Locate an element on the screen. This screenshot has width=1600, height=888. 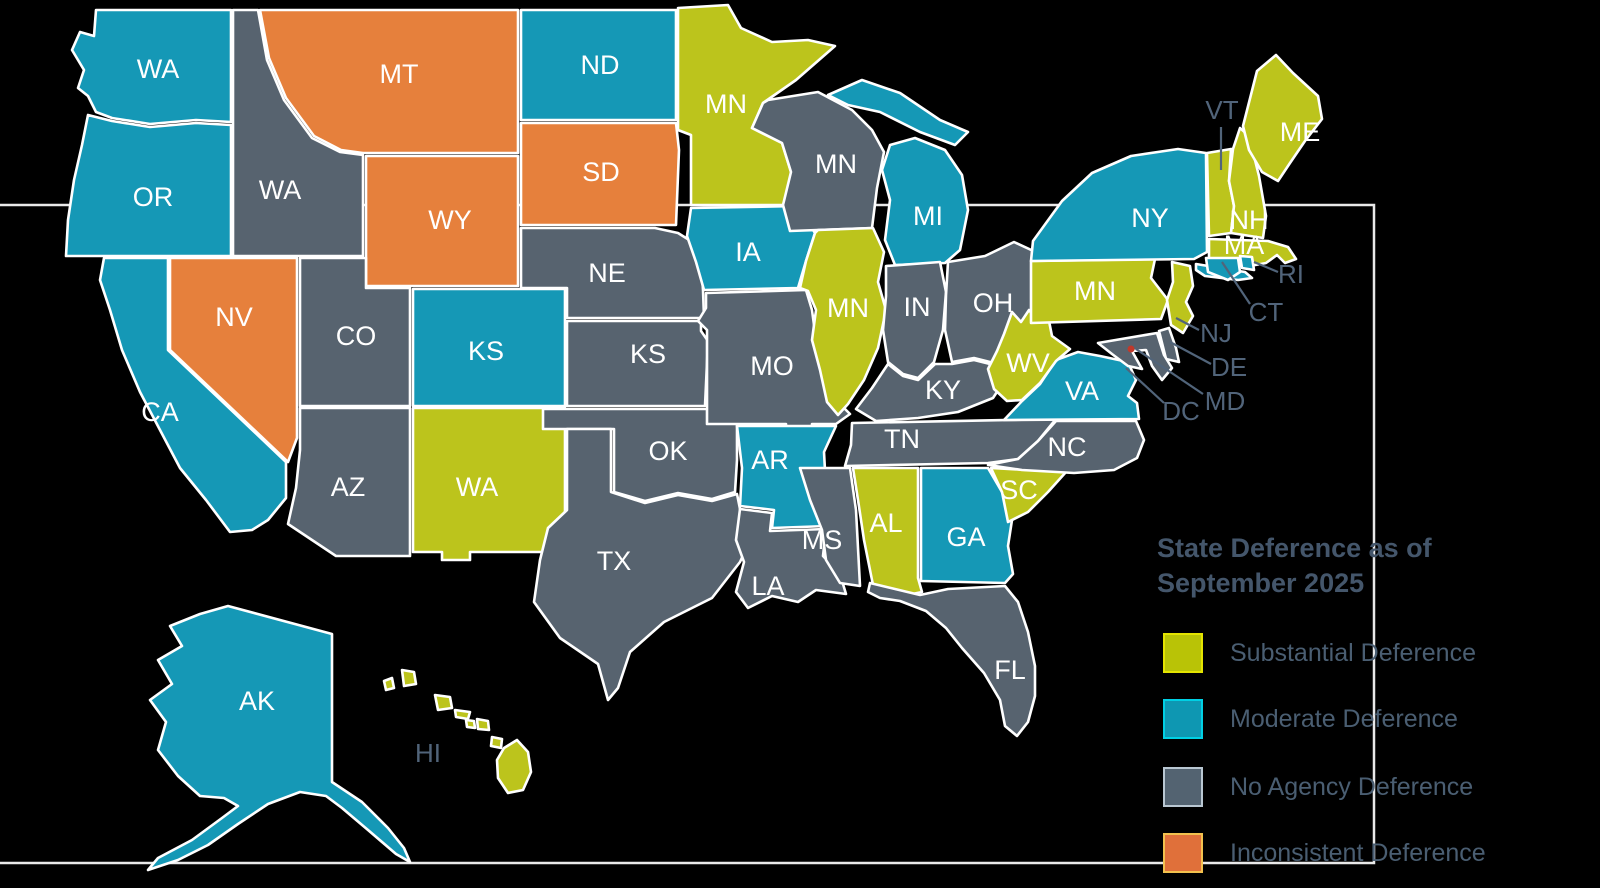
state-rhode-island is located at coordinates (1247, 263).